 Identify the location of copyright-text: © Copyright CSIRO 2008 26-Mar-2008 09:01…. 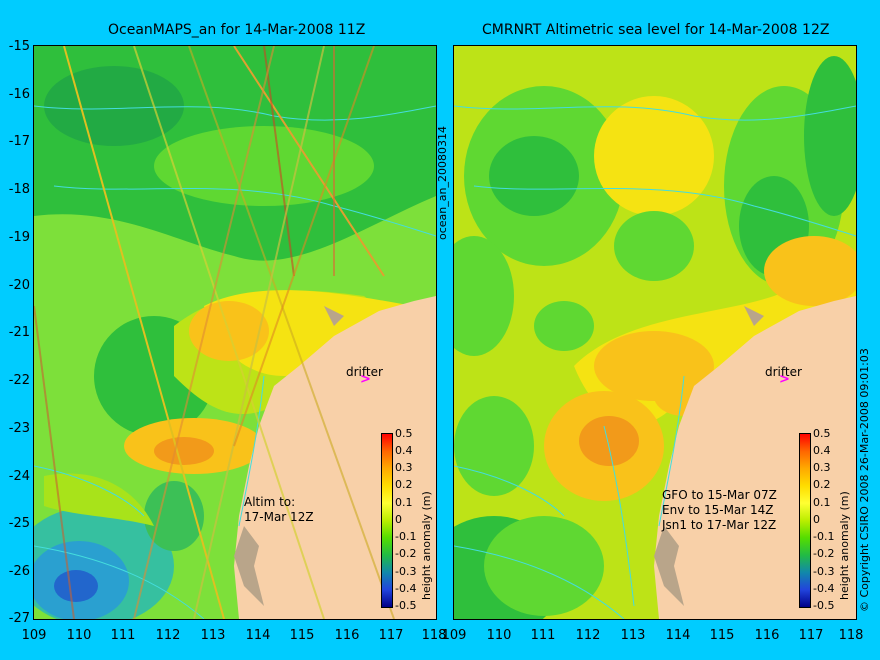
(864, 480).